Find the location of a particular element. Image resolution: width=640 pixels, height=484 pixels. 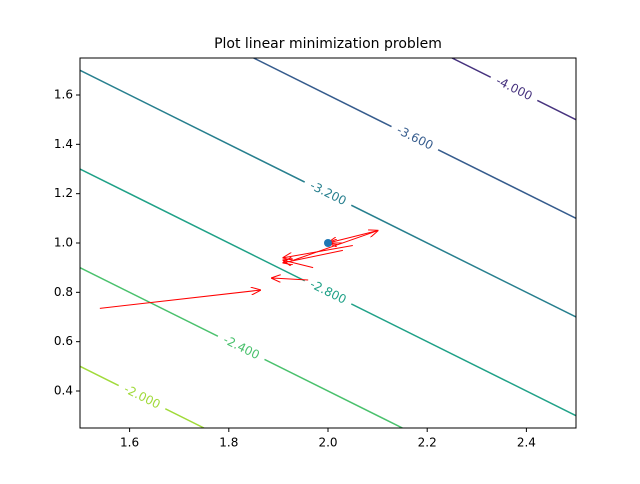

contour-label: -2.400 is located at coordinates (241, 348).